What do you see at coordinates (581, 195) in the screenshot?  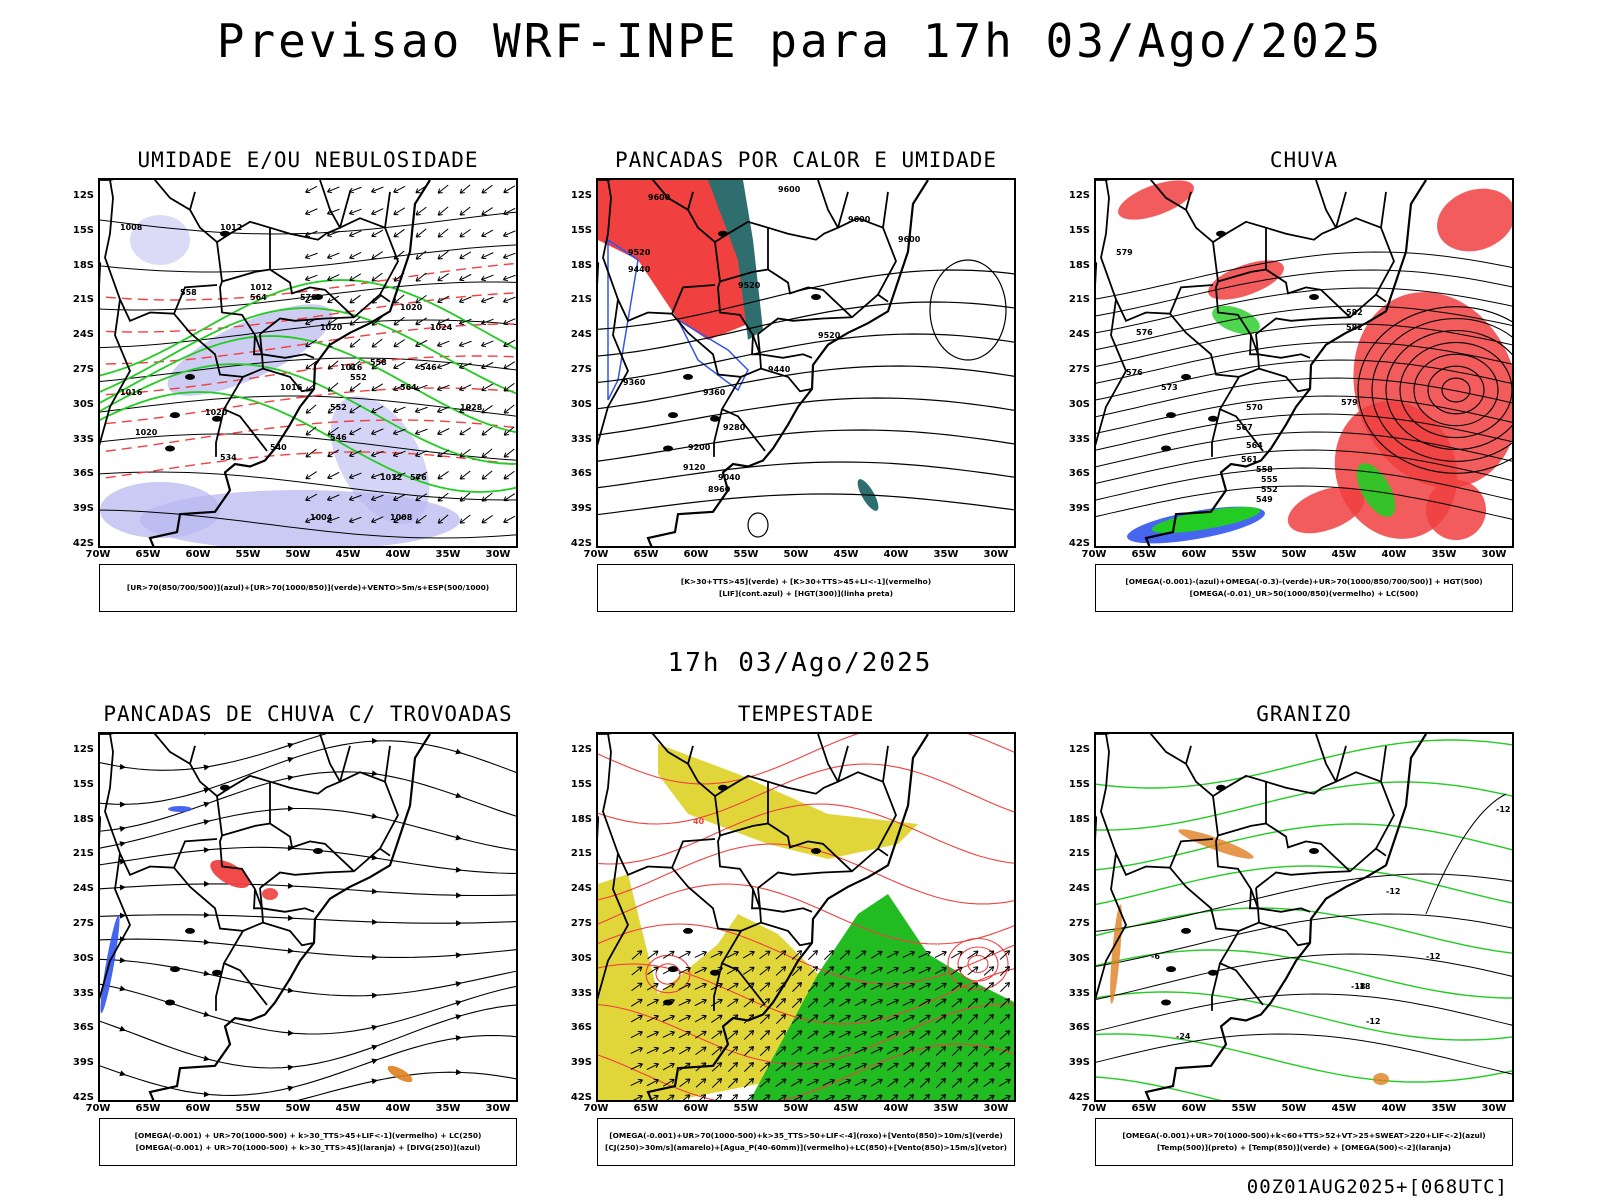 I see `lat-tick-label: 12S` at bounding box center [581, 195].